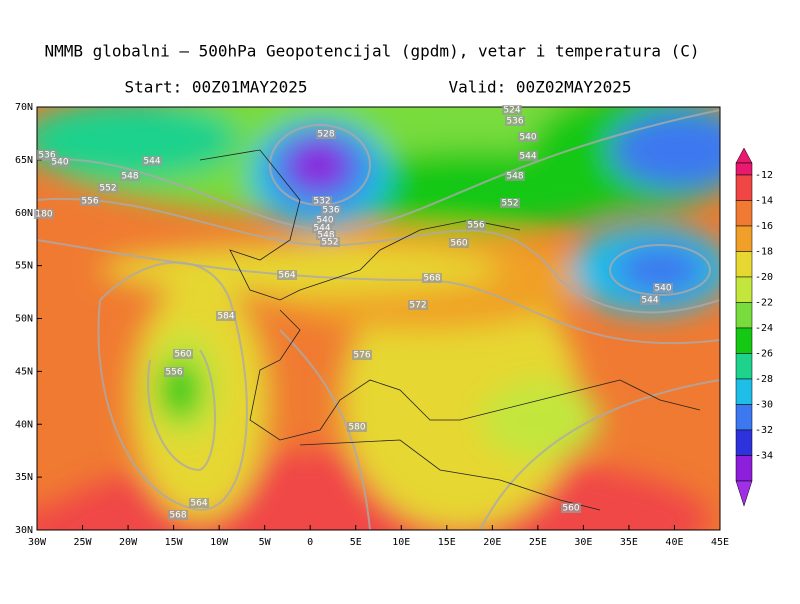 This screenshot has height=604, width=800. Describe the element at coordinates (24, 266) in the screenshot. I see `lat-label: 55N` at that location.